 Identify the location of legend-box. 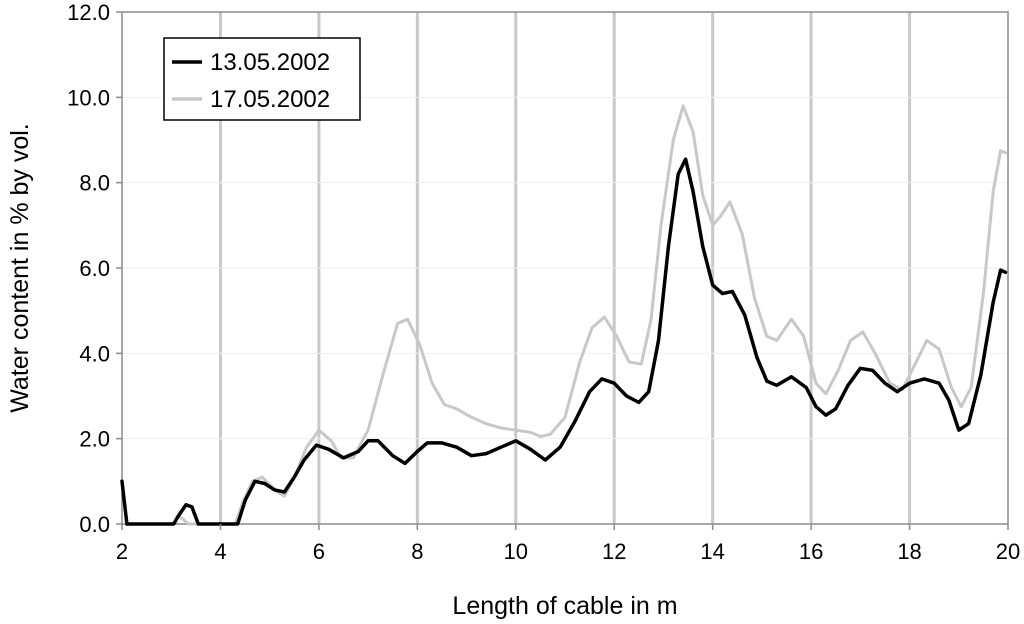
(262, 79).